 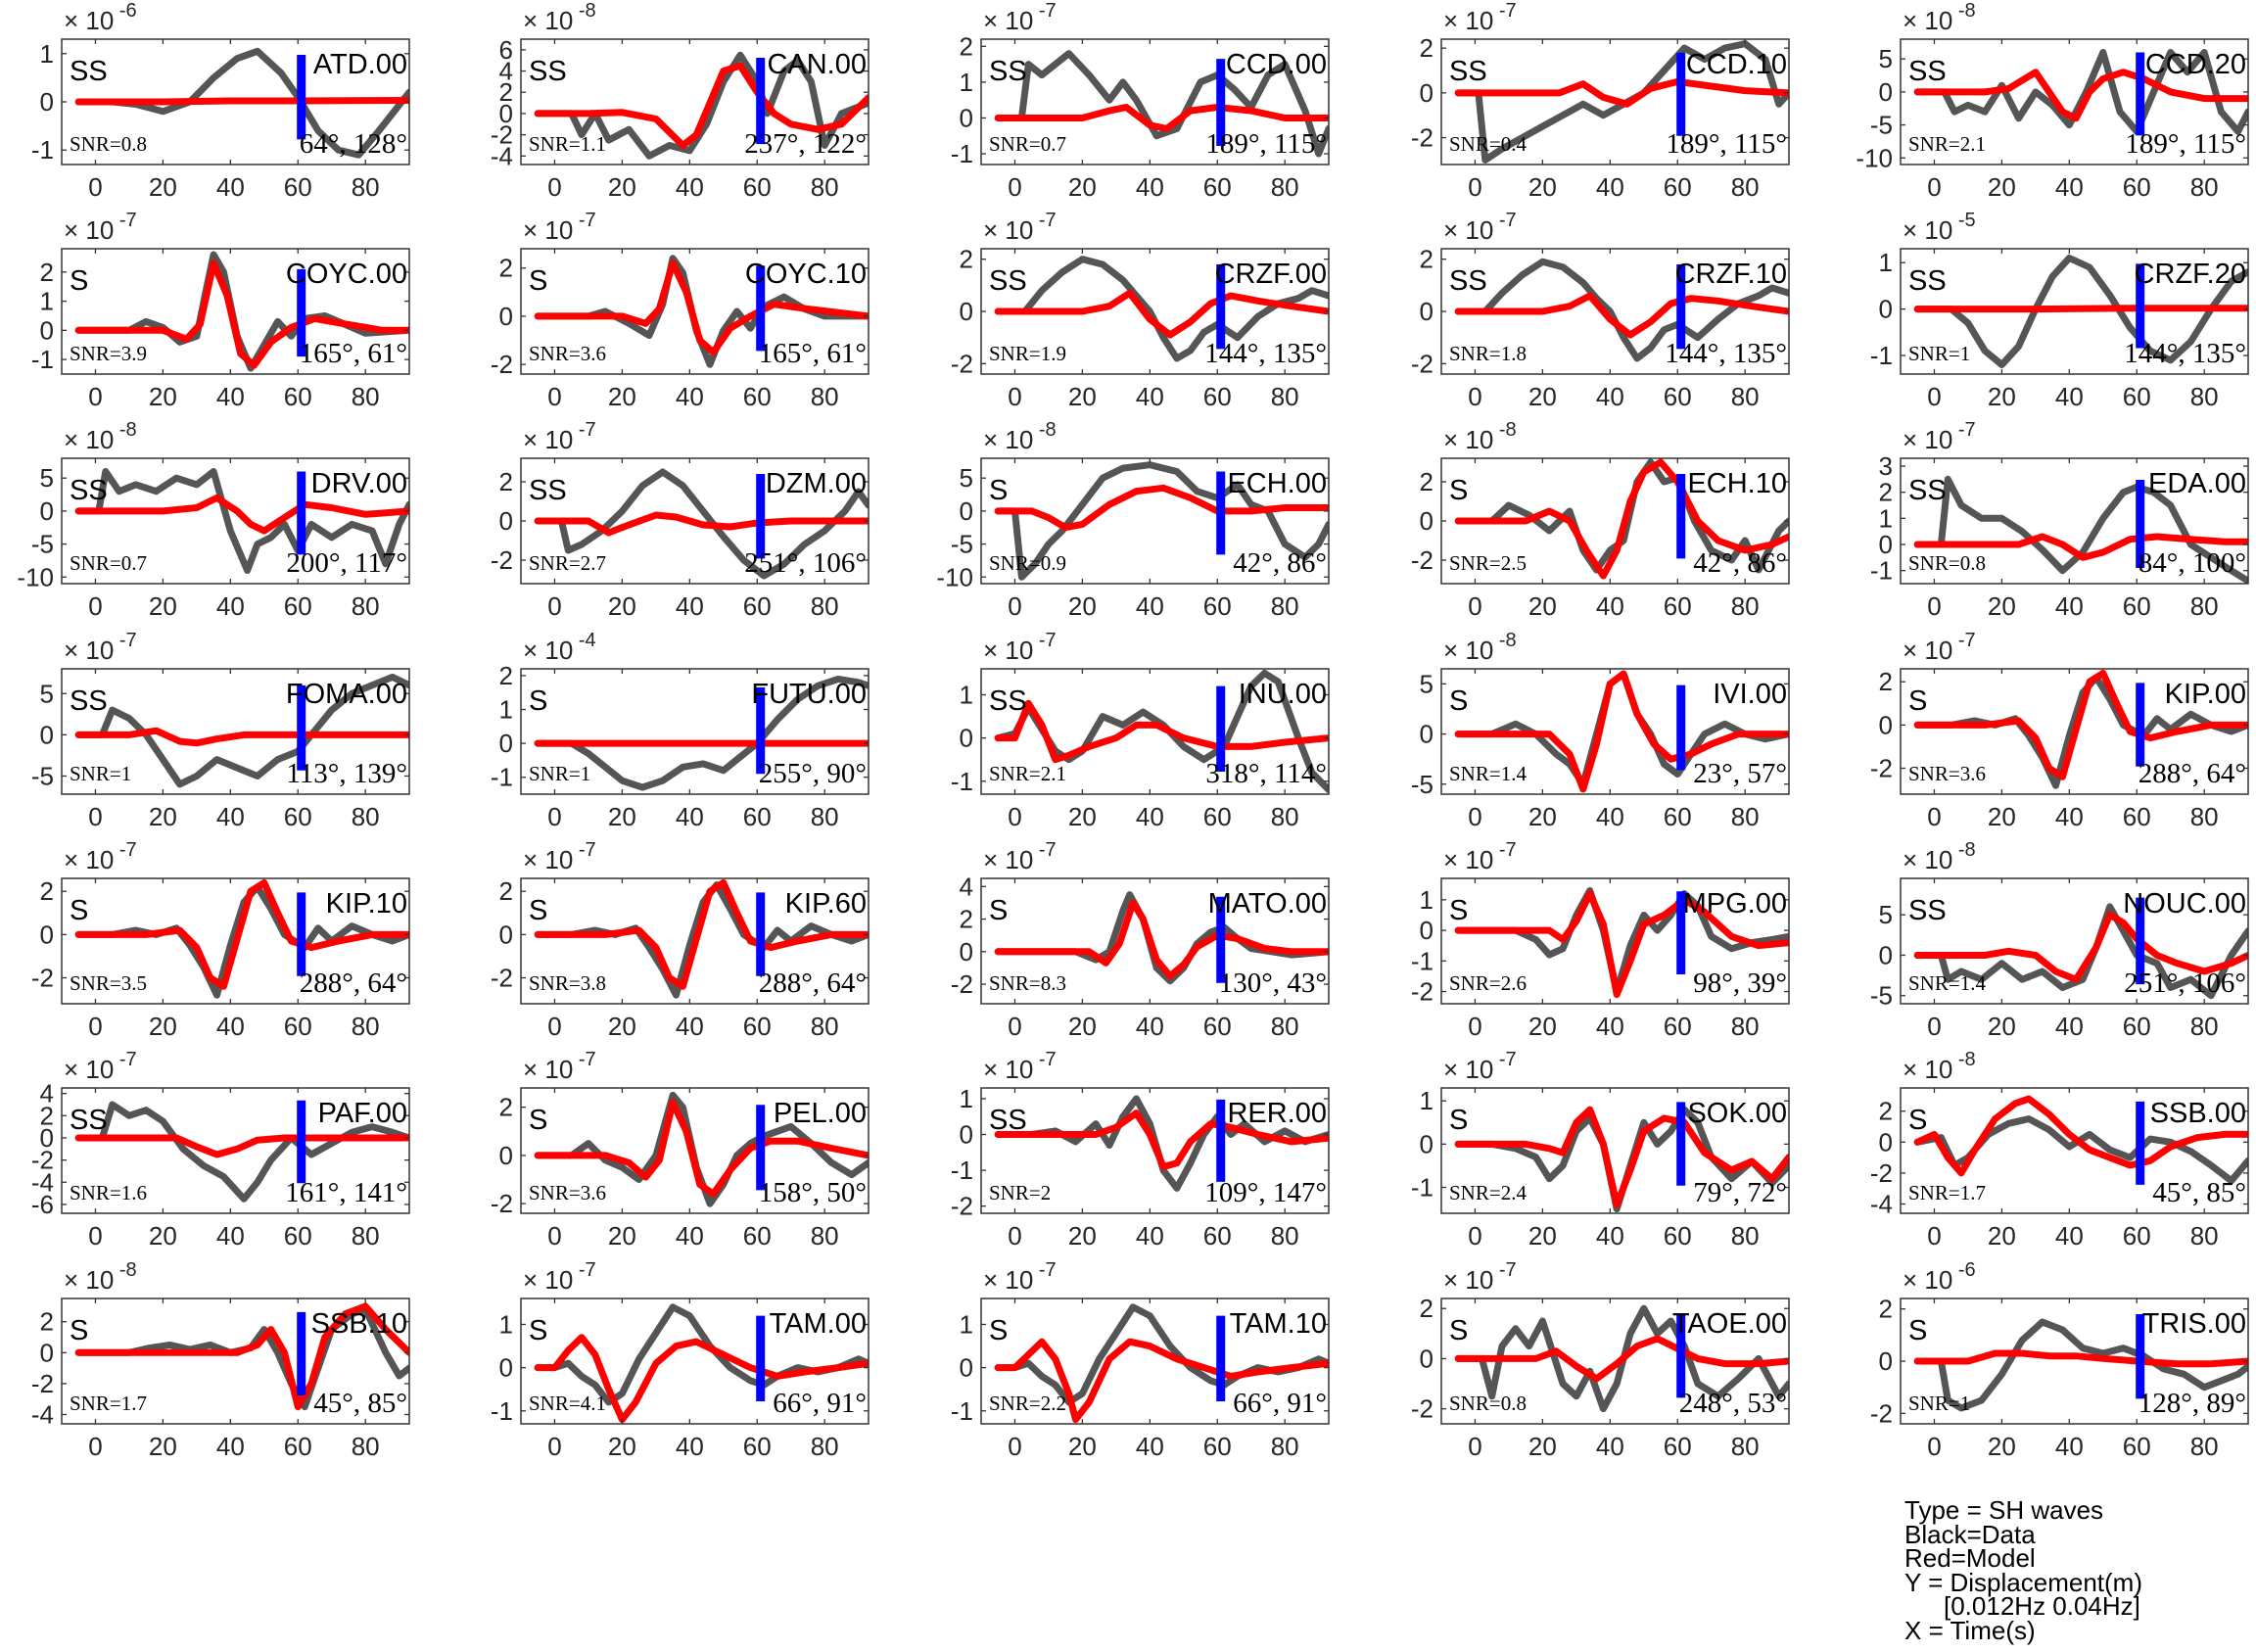 What do you see at coordinates (1740, 983) in the screenshot?
I see `angles-label: 98°, 39°` at bounding box center [1740, 983].